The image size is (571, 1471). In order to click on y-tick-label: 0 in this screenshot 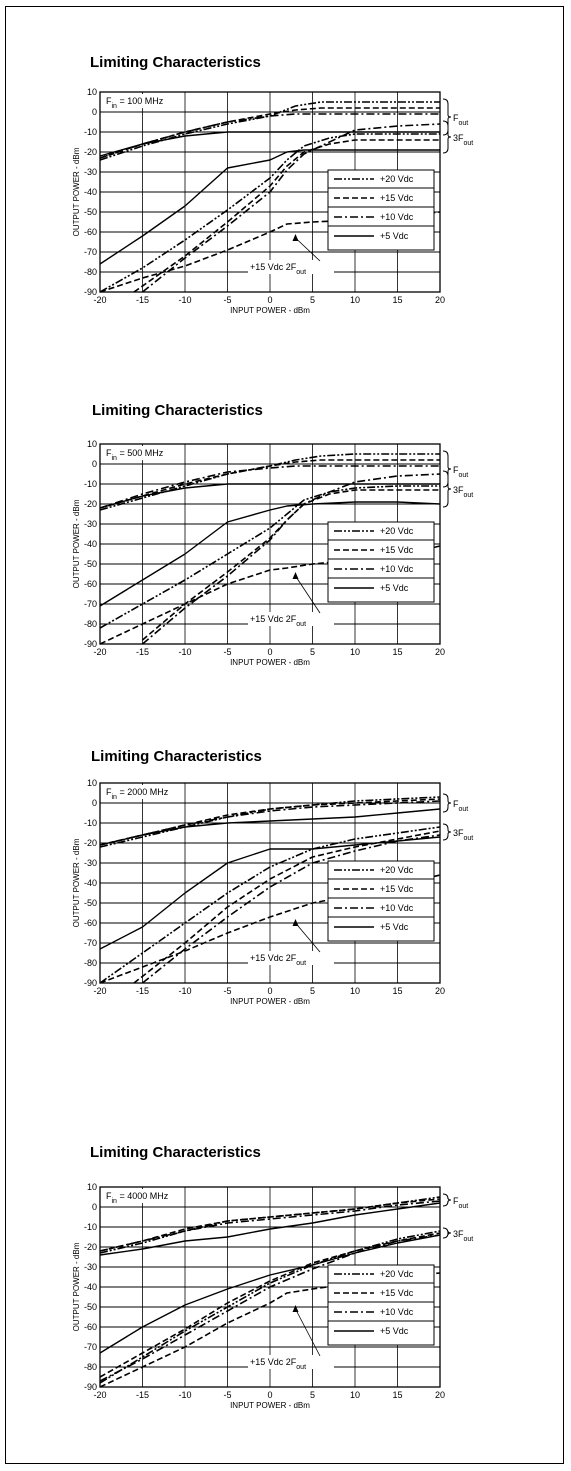, I will do `click(94, 464)`.